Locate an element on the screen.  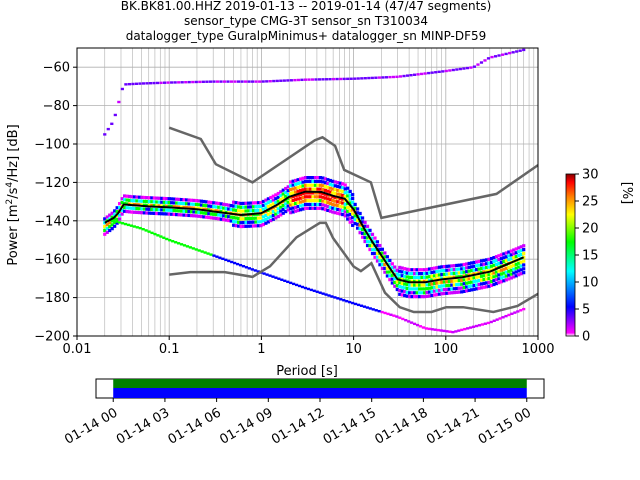
colorbar-tick-label: 5 is located at coordinates (586, 310).